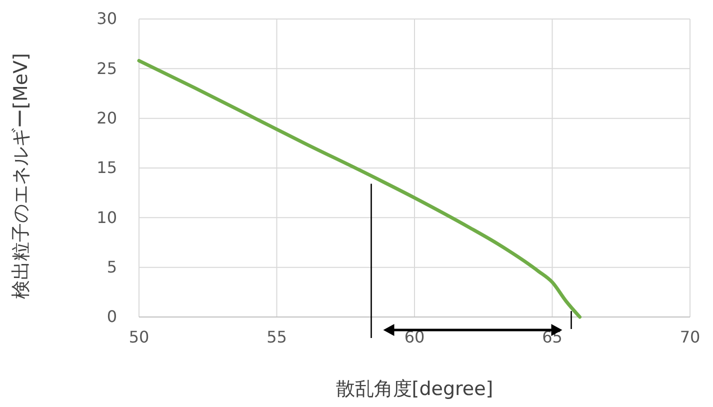  Describe the element at coordinates (690, 336) in the screenshot. I see `x-tick-label: 70` at that location.